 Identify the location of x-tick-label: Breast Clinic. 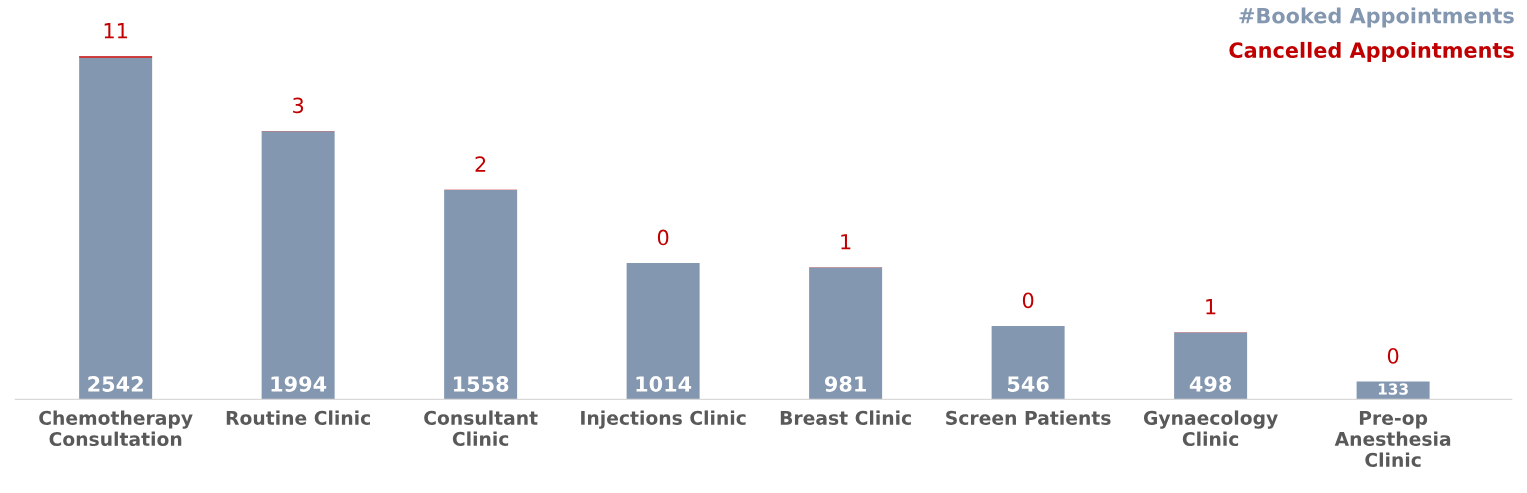
(845, 417).